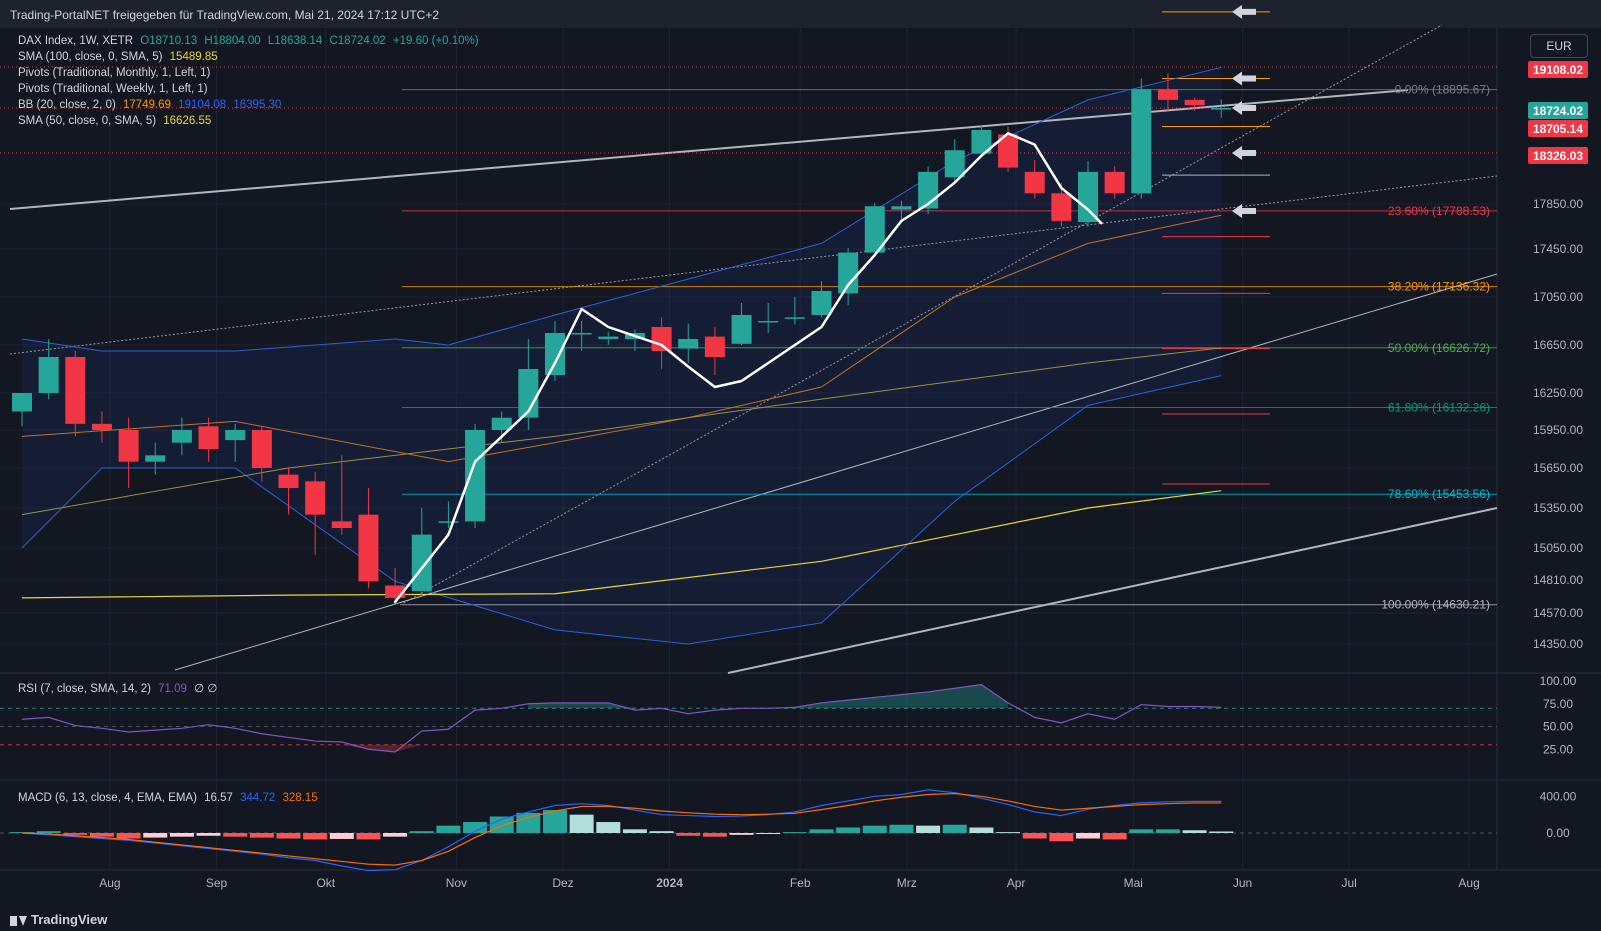 This screenshot has width=1601, height=931. I want to click on legend-rsi: RSI (7, close, SMA, 14, 2) 71.09 ∅ ∅, so click(117, 689).